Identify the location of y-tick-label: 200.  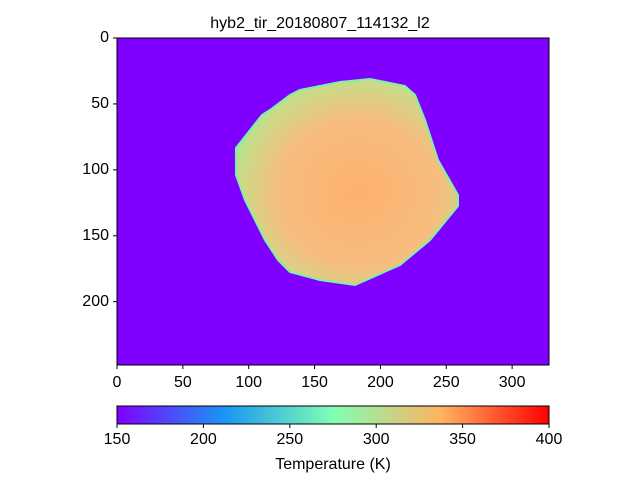
(95, 301).